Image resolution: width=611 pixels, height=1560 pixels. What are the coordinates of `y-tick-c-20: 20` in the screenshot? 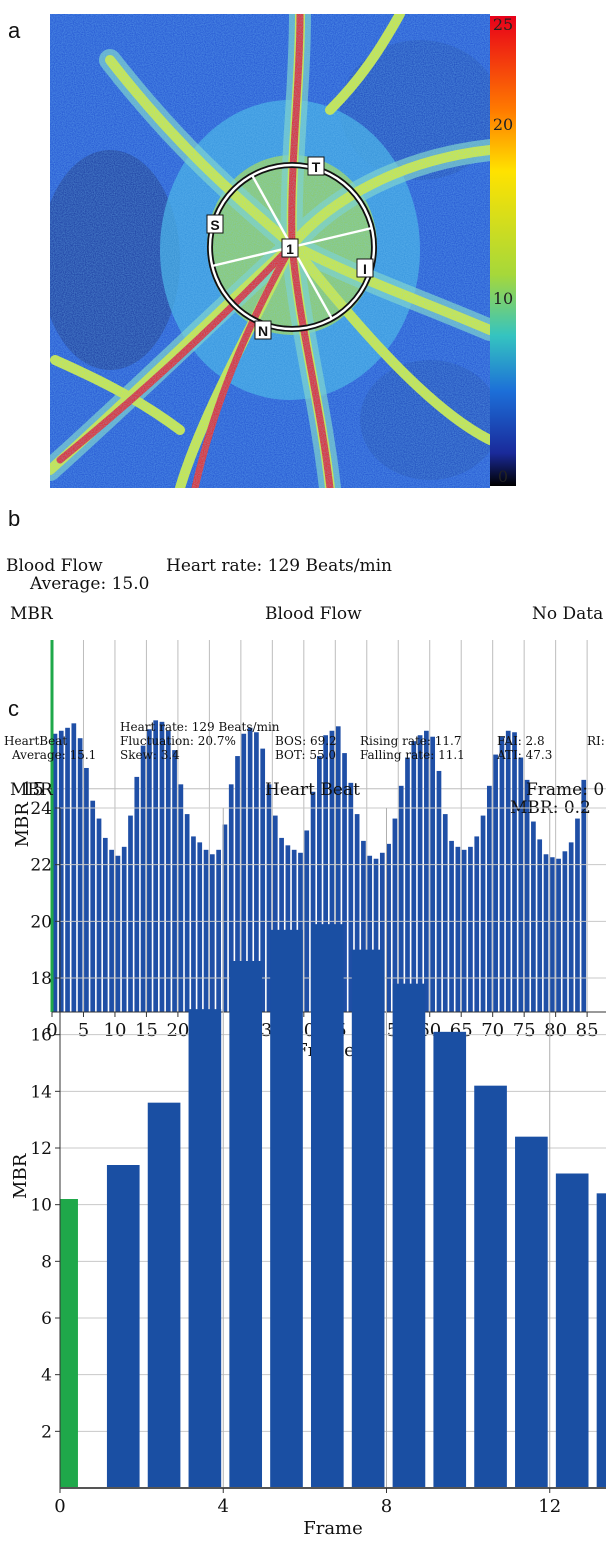 It's located at (41, 922).